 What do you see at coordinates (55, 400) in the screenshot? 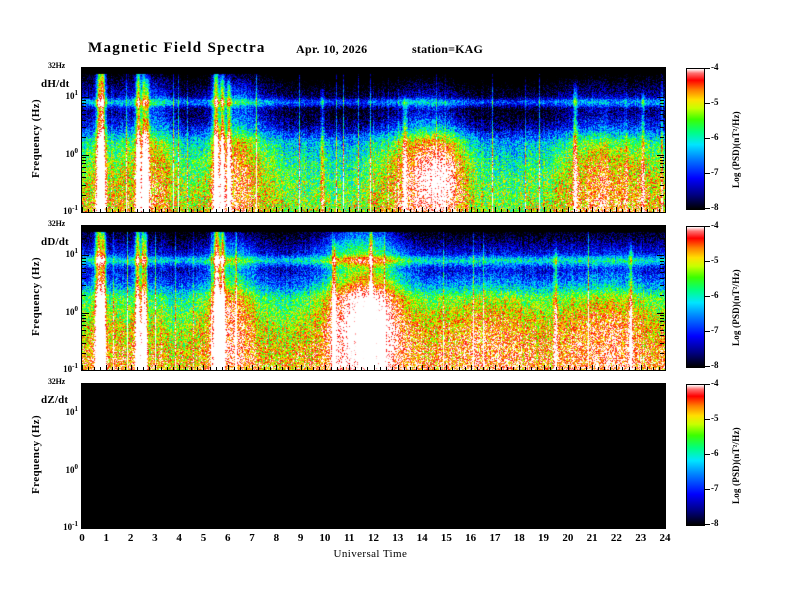
I see `component-label-dzdt: dZ/dt` at bounding box center [55, 400].